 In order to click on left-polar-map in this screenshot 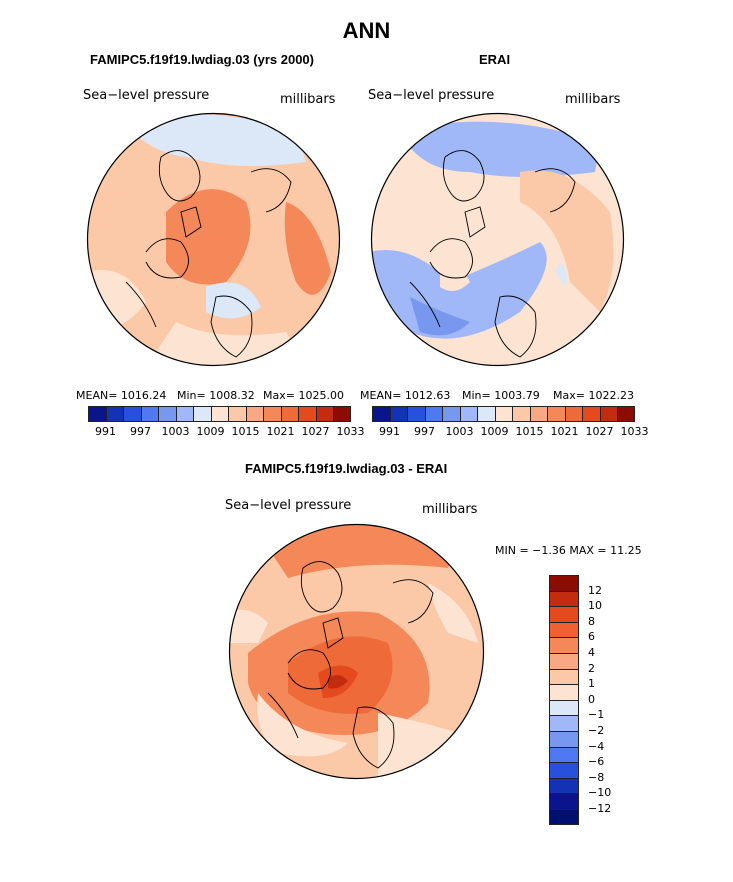, I will do `click(213, 239)`.